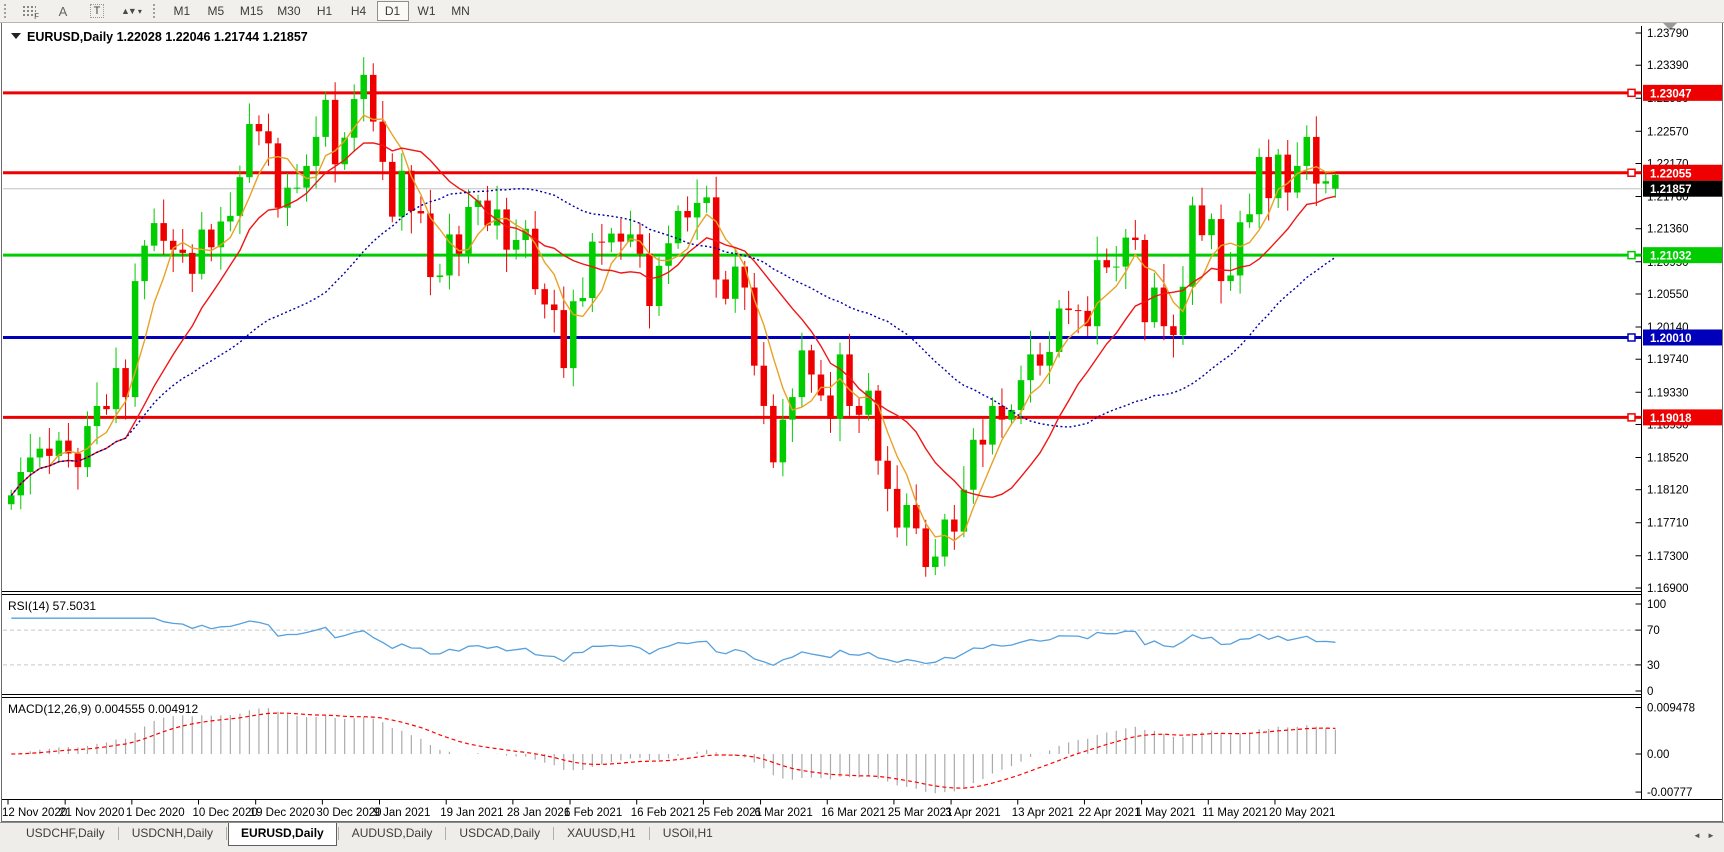  What do you see at coordinates (500, 833) in the screenshot?
I see `symbol-tab-usdcad: USDCAD,Daily` at bounding box center [500, 833].